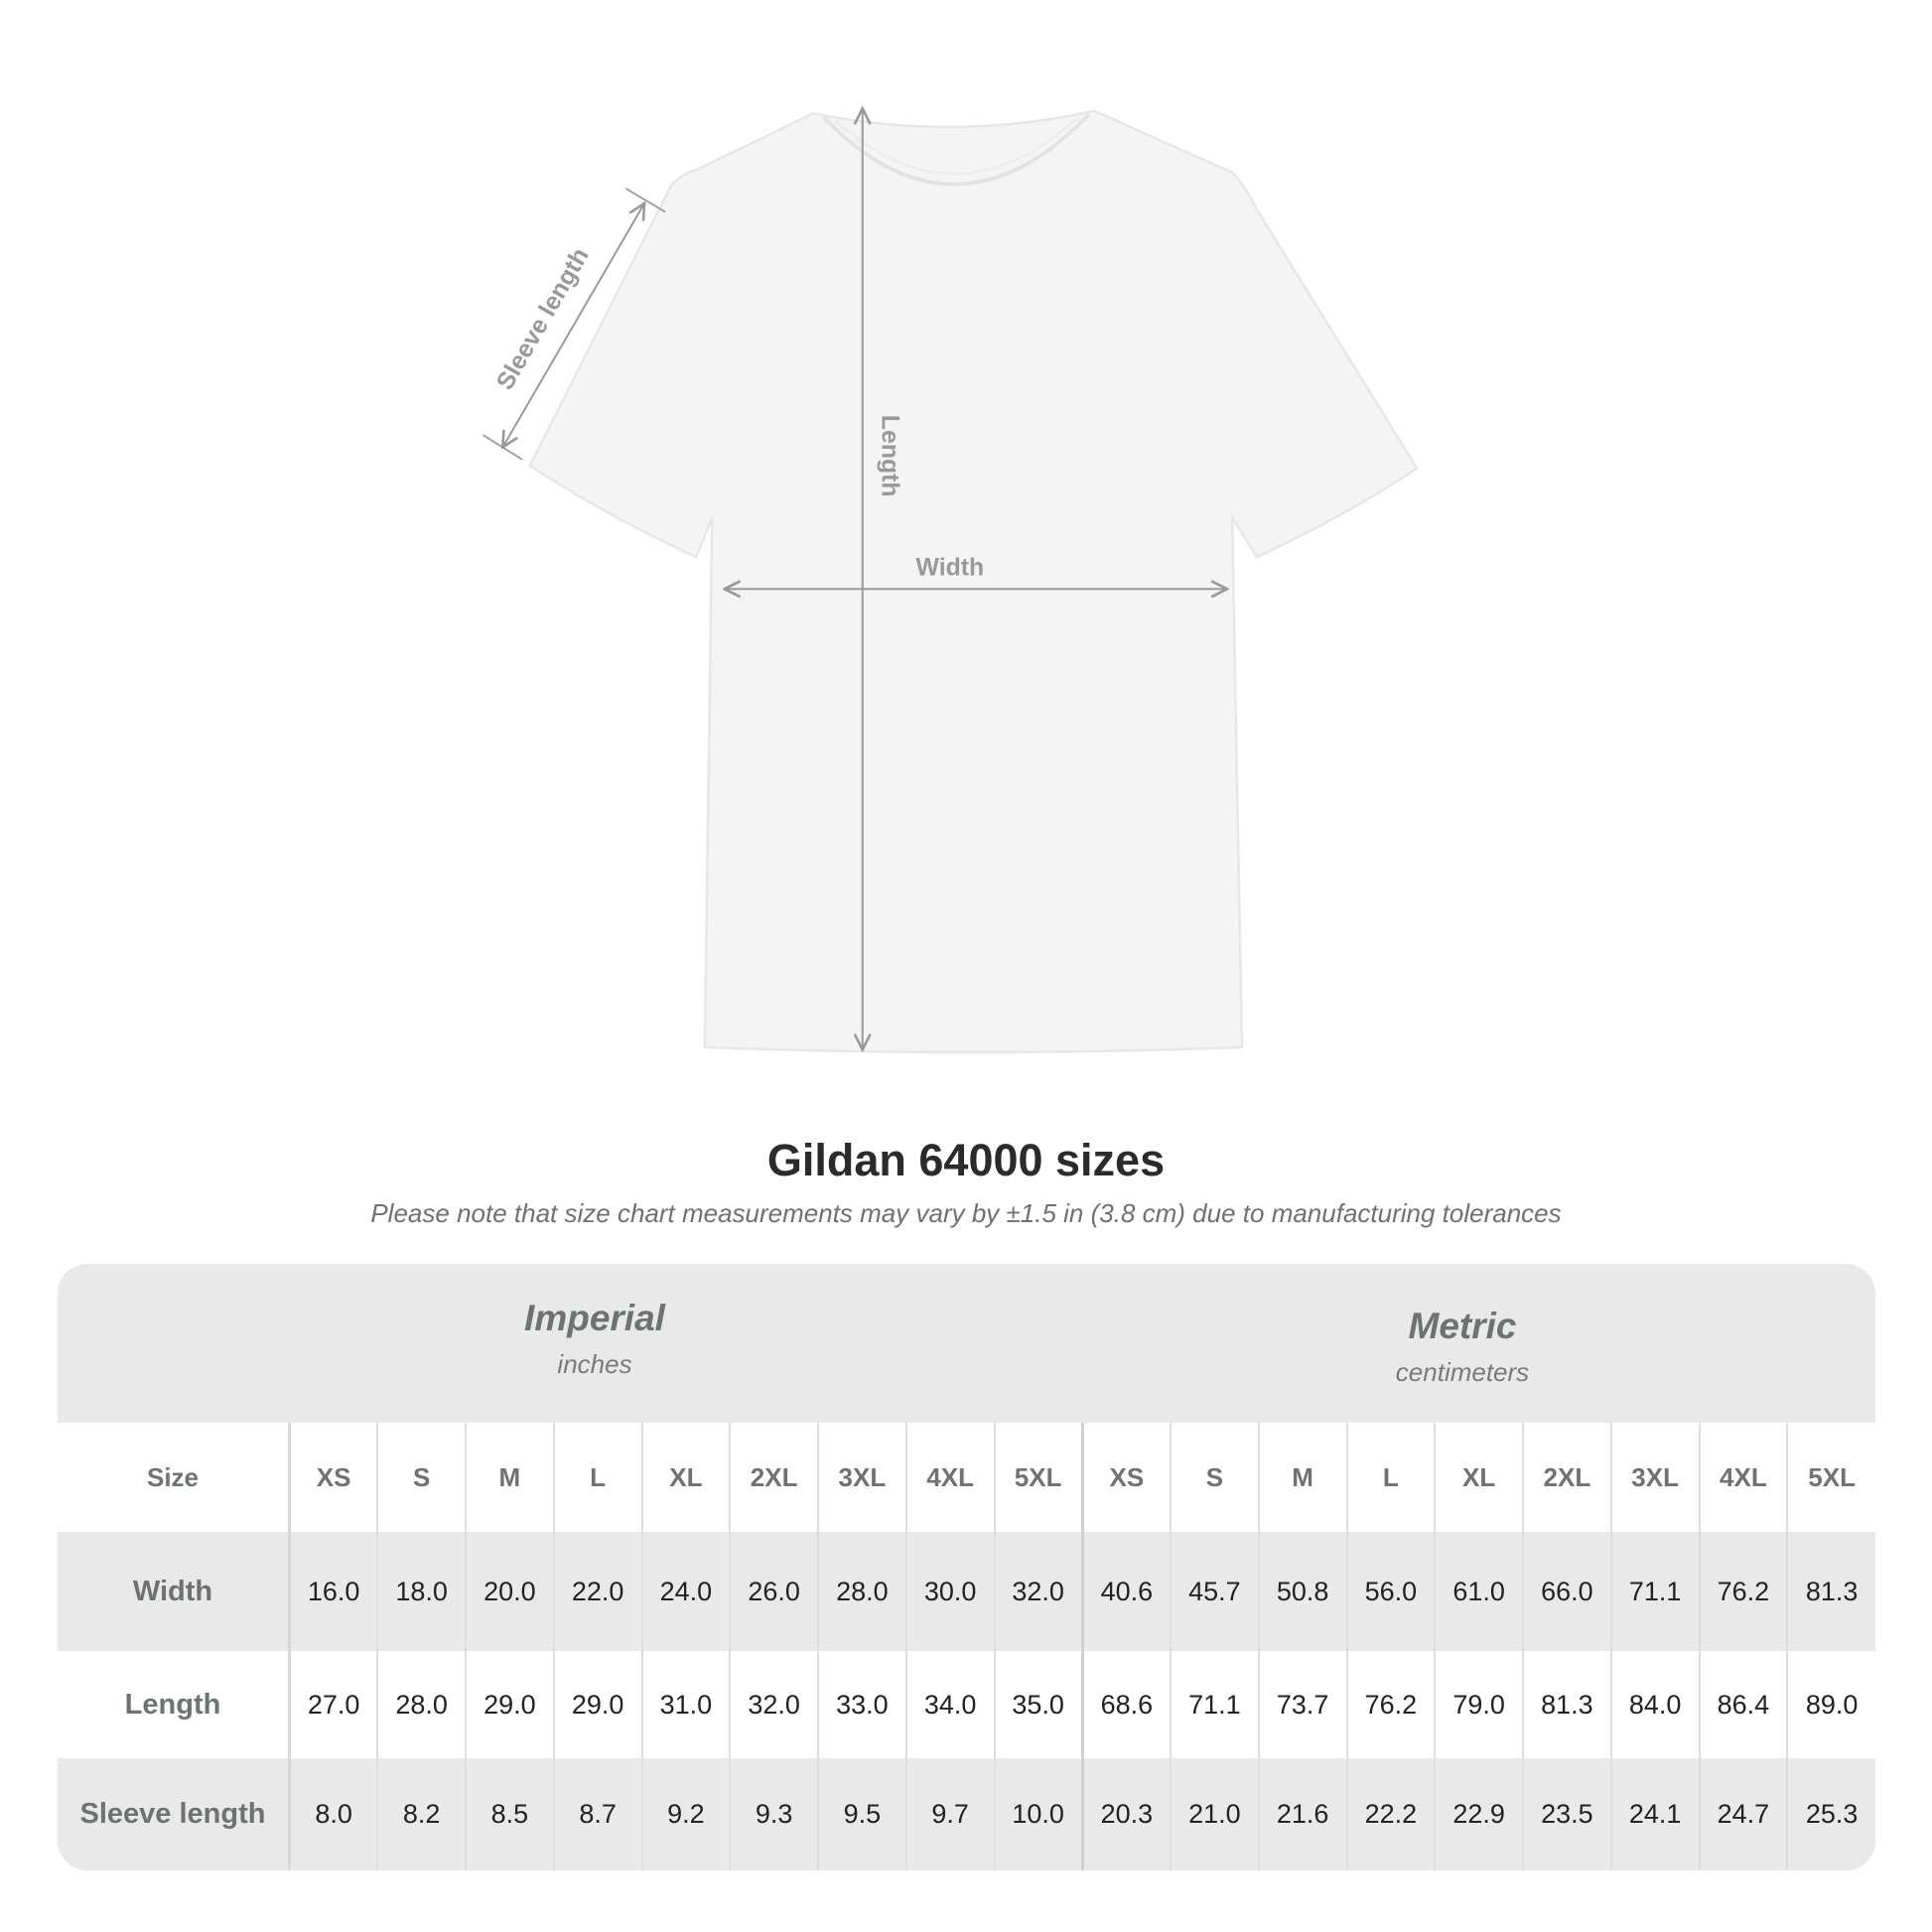 The height and width of the screenshot is (1932, 1932). I want to click on imperial-value-cell: 20.0, so click(509, 1592).